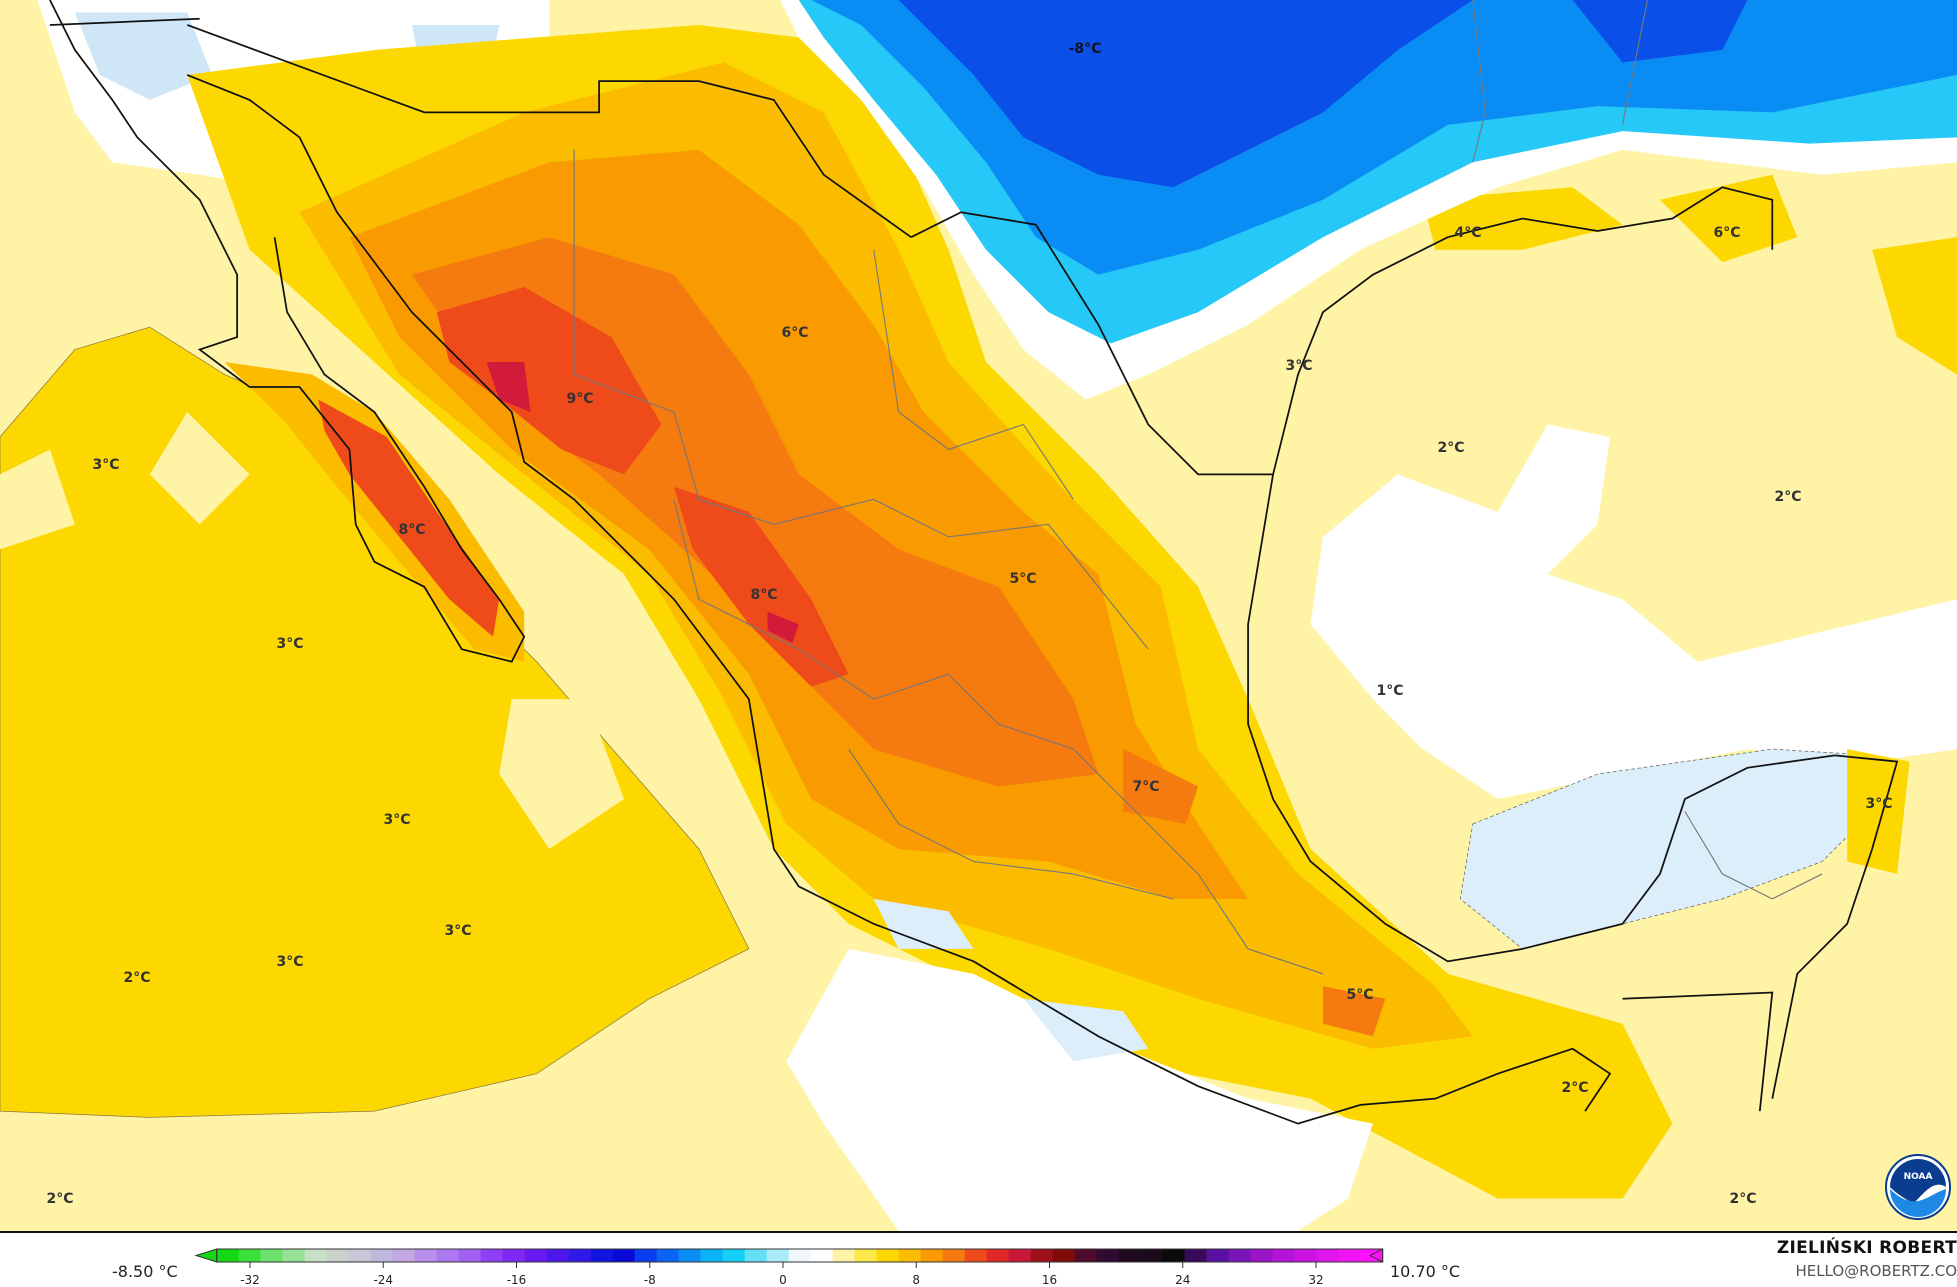  What do you see at coordinates (1918, 1177) in the screenshot?
I see `svg-text: NOAA` at bounding box center [1918, 1177].